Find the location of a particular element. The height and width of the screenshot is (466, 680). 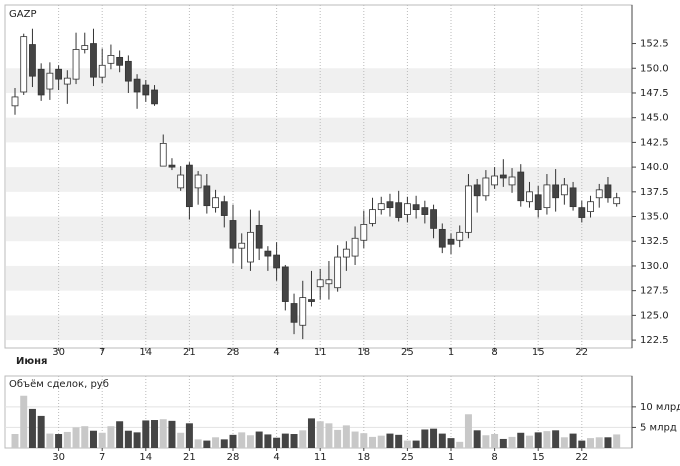

y-tick-label: 152.5 is located at coordinates (654, 44).